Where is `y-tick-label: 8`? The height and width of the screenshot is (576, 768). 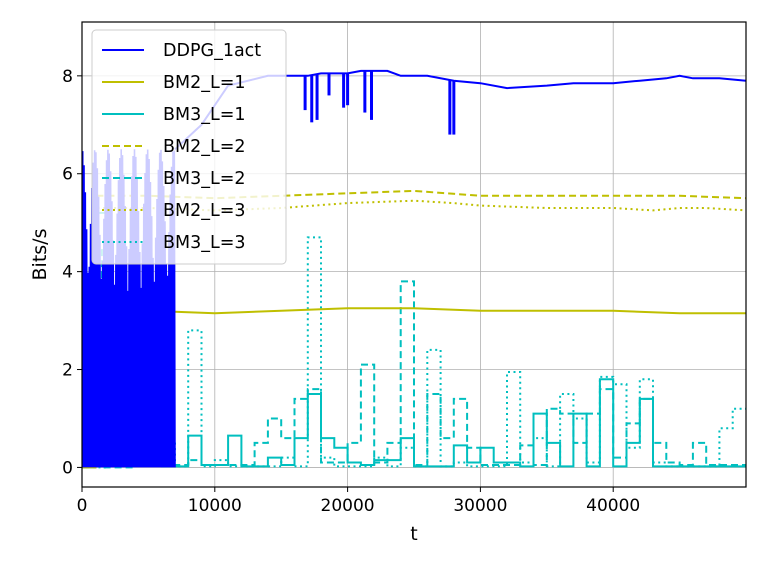 y-tick-label: 8 is located at coordinates (67, 77).